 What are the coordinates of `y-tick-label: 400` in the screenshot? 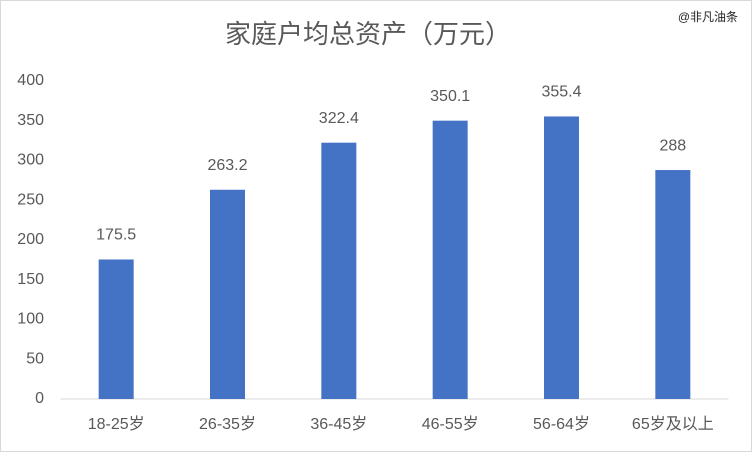 It's located at (30, 80).